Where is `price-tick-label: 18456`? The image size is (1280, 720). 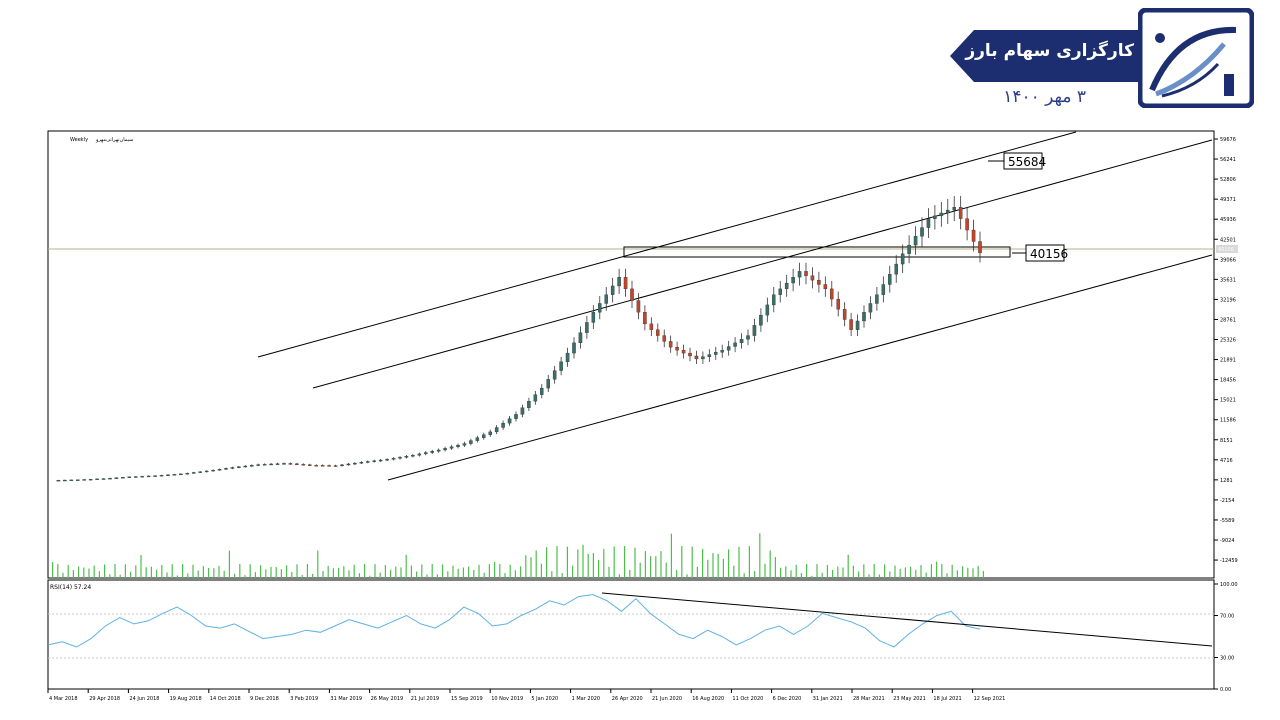
price-tick-label: 18456 is located at coordinates (1228, 381).